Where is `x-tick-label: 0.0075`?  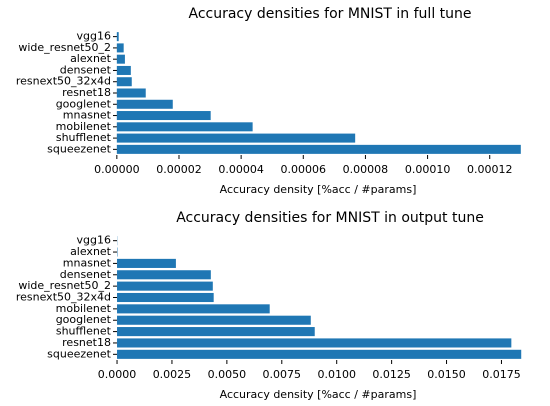
x-tick-label: 0.0075 is located at coordinates (282, 374).